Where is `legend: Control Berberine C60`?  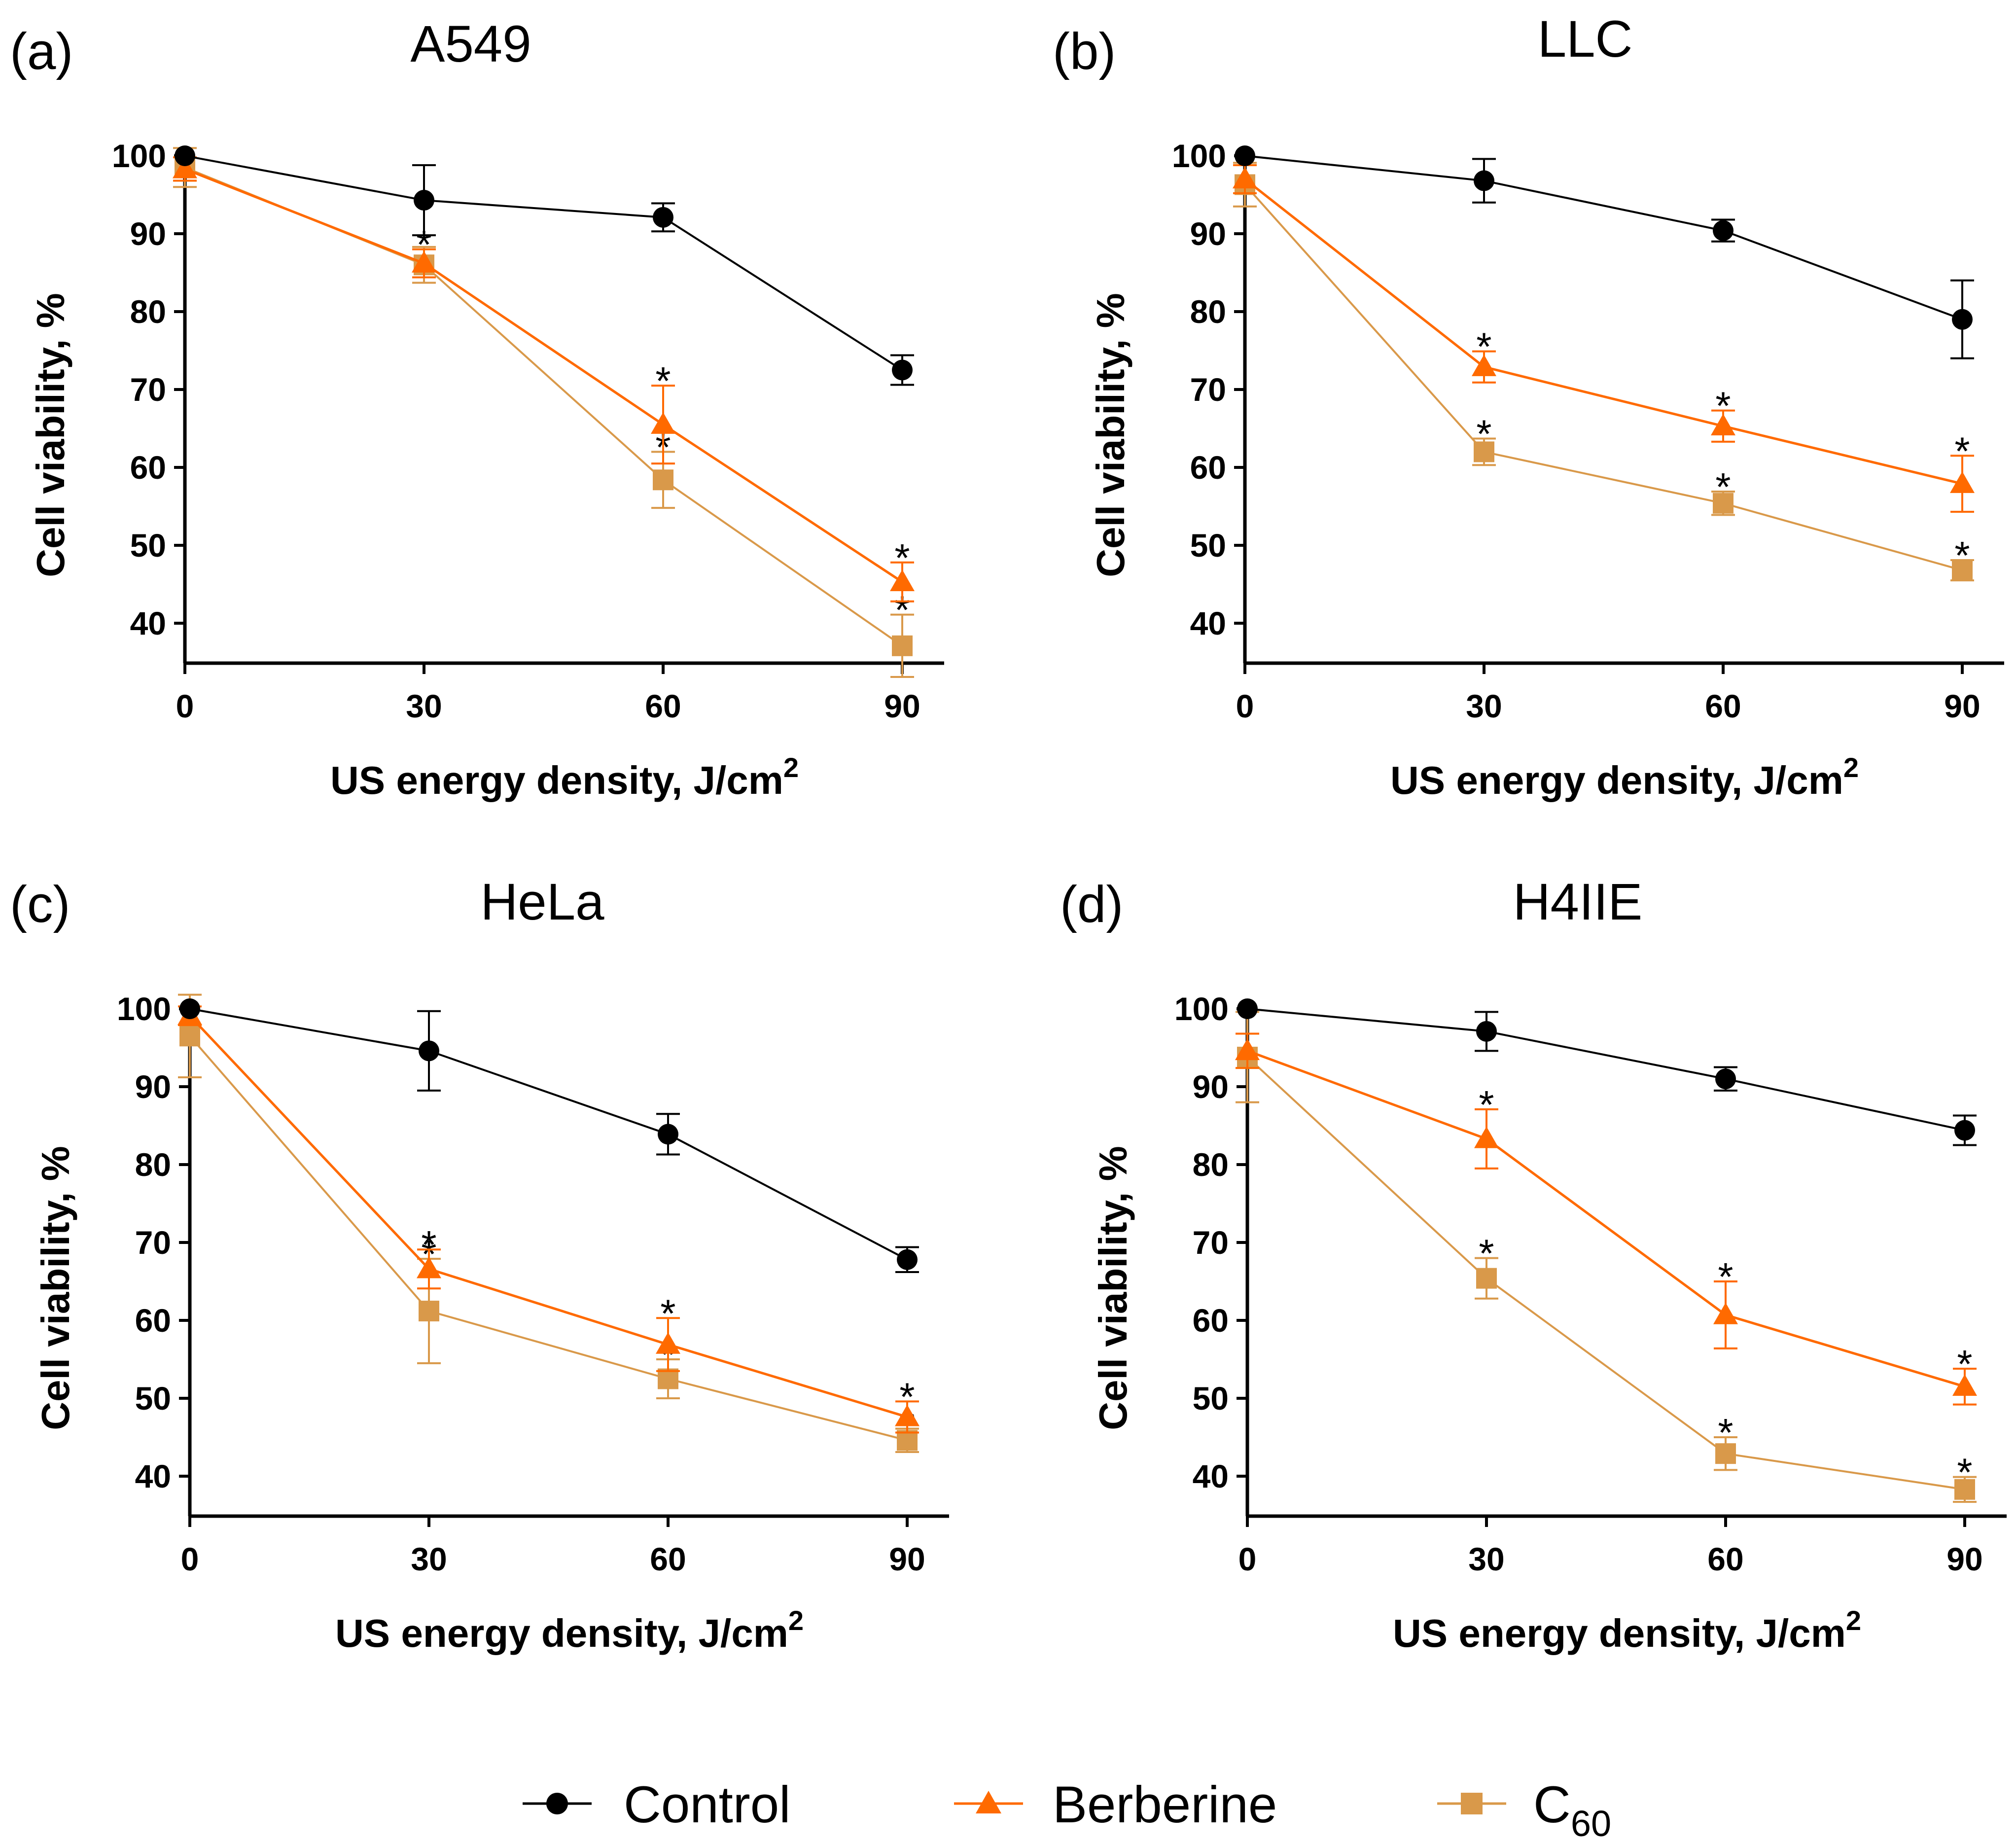
legend: Control Berberine C60 is located at coordinates (1067, 1810).